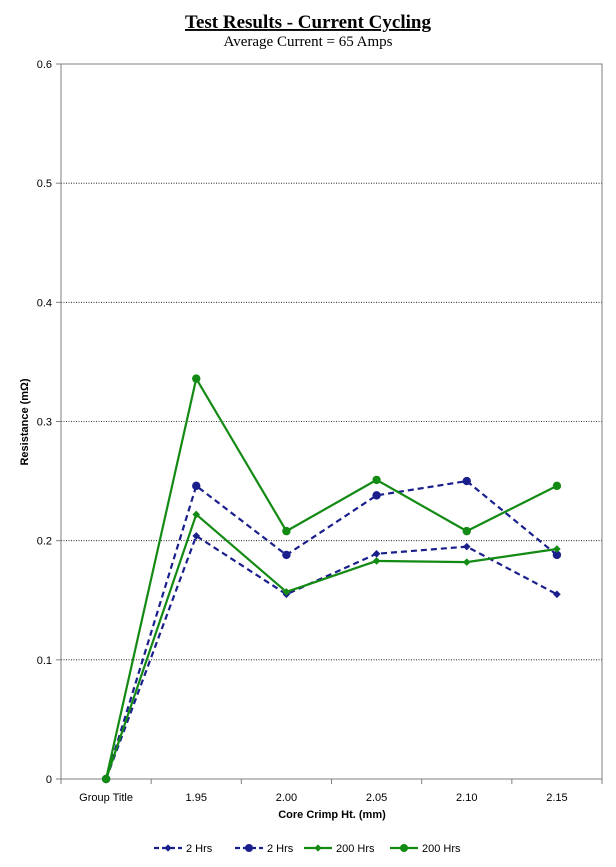 This screenshot has width=616, height=867. What do you see at coordinates (308, 22) in the screenshot?
I see `chart-title: Test Results - Current Cycling` at bounding box center [308, 22].